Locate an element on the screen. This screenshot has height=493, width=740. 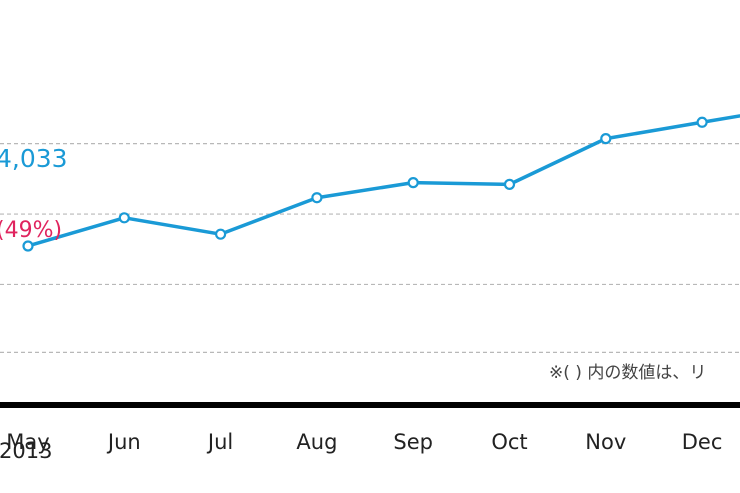
x-tick-jun: Jun is located at coordinates (123, 442).